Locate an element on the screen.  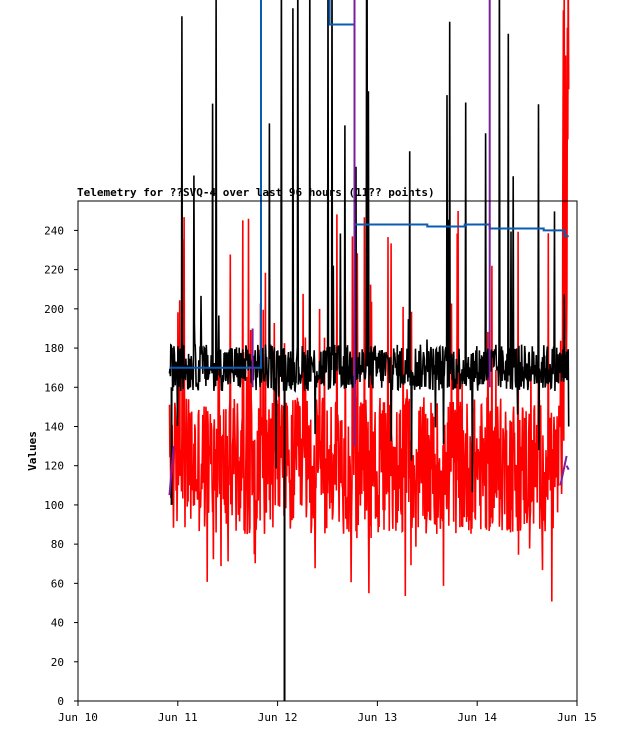
y-axis-label: Values is located at coordinates (32, 451).